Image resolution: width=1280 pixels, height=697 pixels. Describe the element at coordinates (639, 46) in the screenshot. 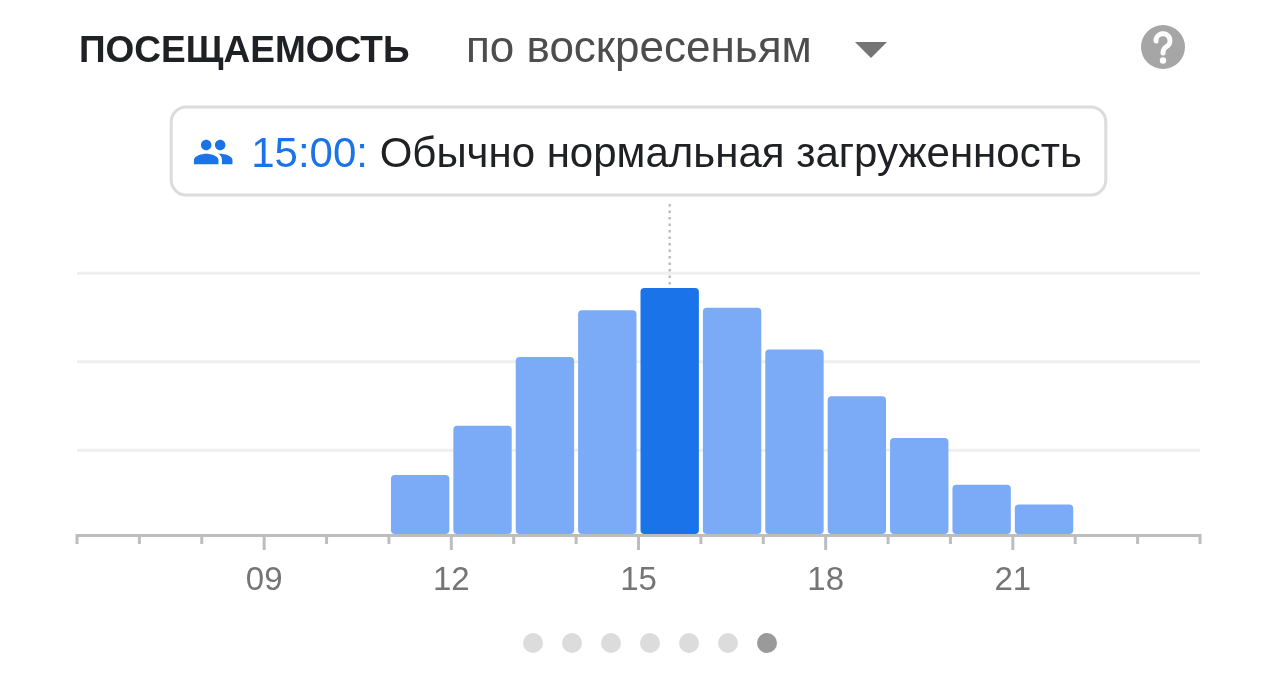

I see `chart-subtitle: по воскресеньям` at that location.